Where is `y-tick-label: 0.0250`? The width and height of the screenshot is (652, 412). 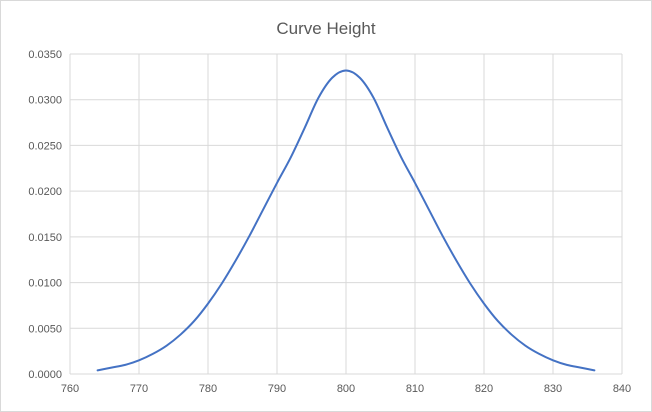 y-tick-label: 0.0250 is located at coordinates (45, 146).